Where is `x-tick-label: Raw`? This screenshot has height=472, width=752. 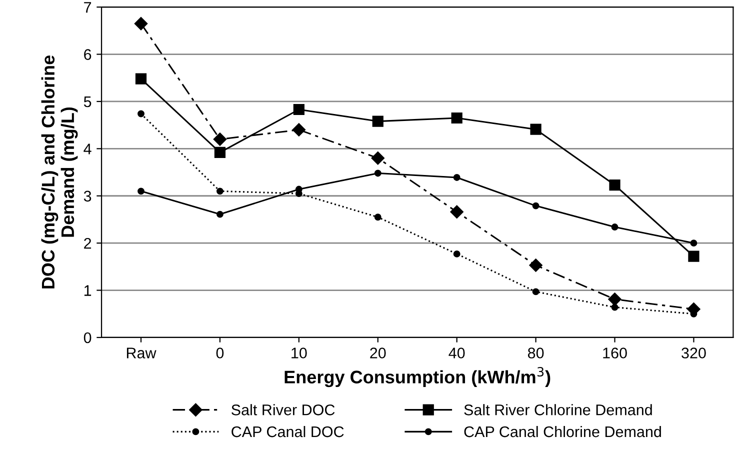
x-tick-label: Raw is located at coordinates (141, 353).